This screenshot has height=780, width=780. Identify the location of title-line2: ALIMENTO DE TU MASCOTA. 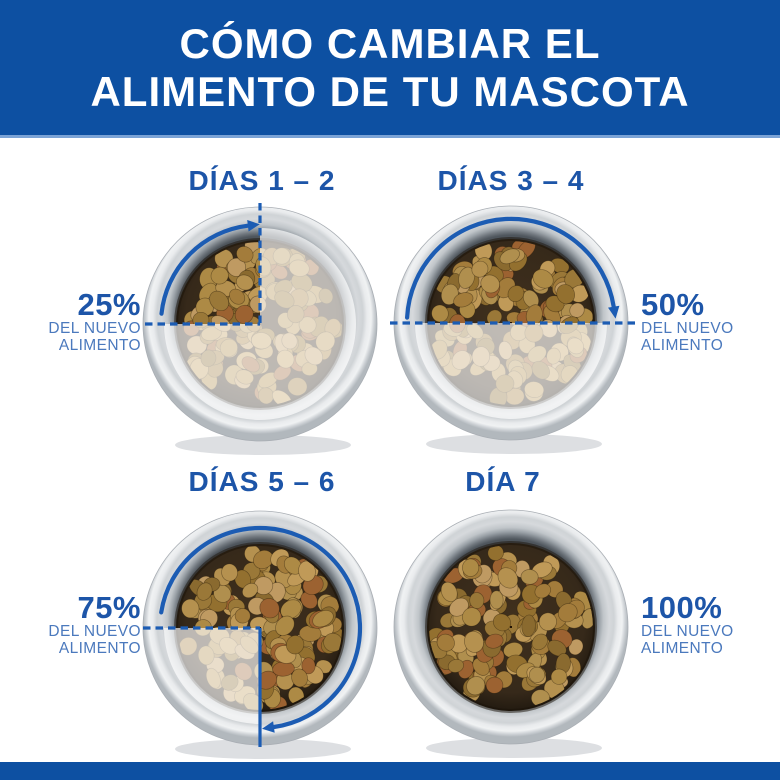
(390, 91).